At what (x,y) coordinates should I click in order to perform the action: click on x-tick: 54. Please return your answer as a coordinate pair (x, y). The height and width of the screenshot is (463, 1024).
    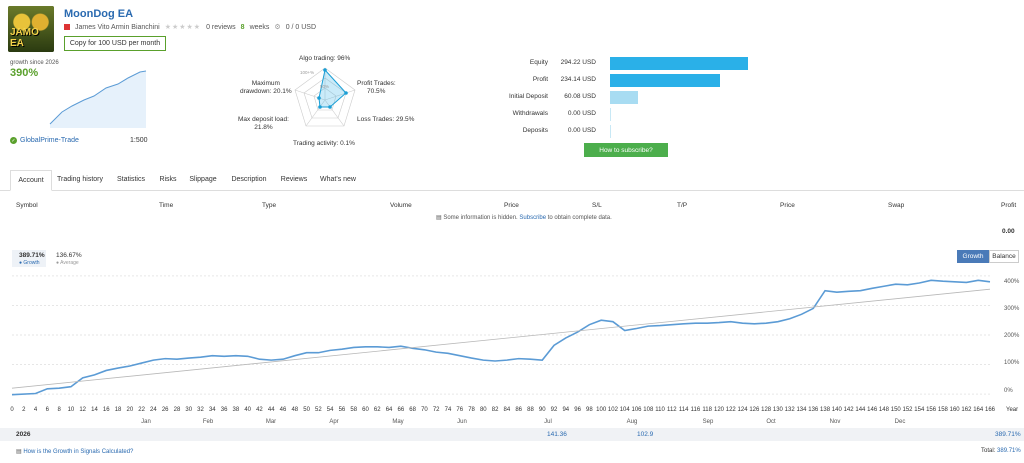
    Looking at the image, I should click on (330, 410).